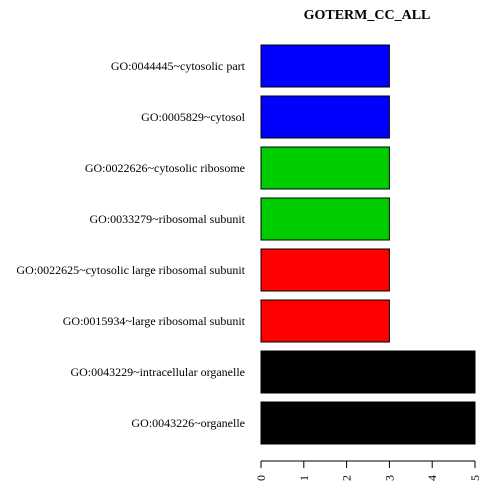  What do you see at coordinates (432, 478) in the screenshot?
I see `x-tick-label: 4` at bounding box center [432, 478].